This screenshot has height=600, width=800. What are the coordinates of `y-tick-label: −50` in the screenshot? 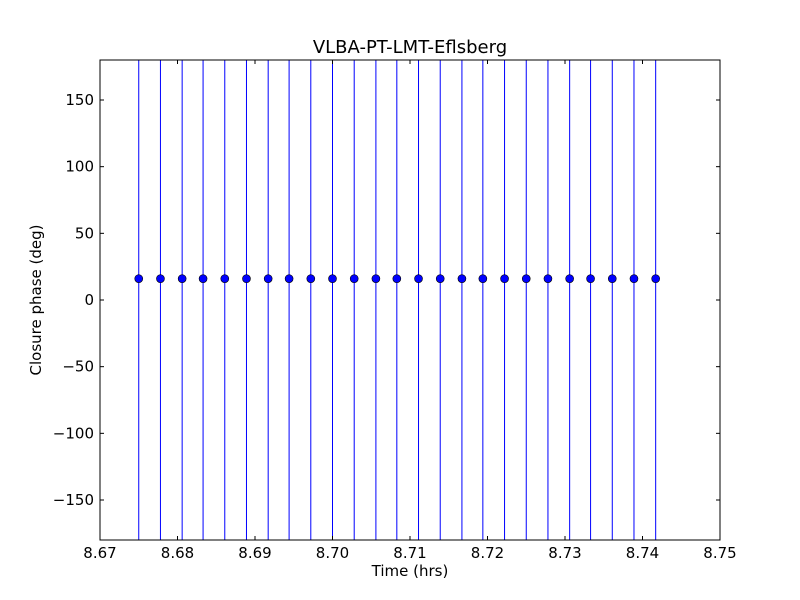 It's located at (78, 367).